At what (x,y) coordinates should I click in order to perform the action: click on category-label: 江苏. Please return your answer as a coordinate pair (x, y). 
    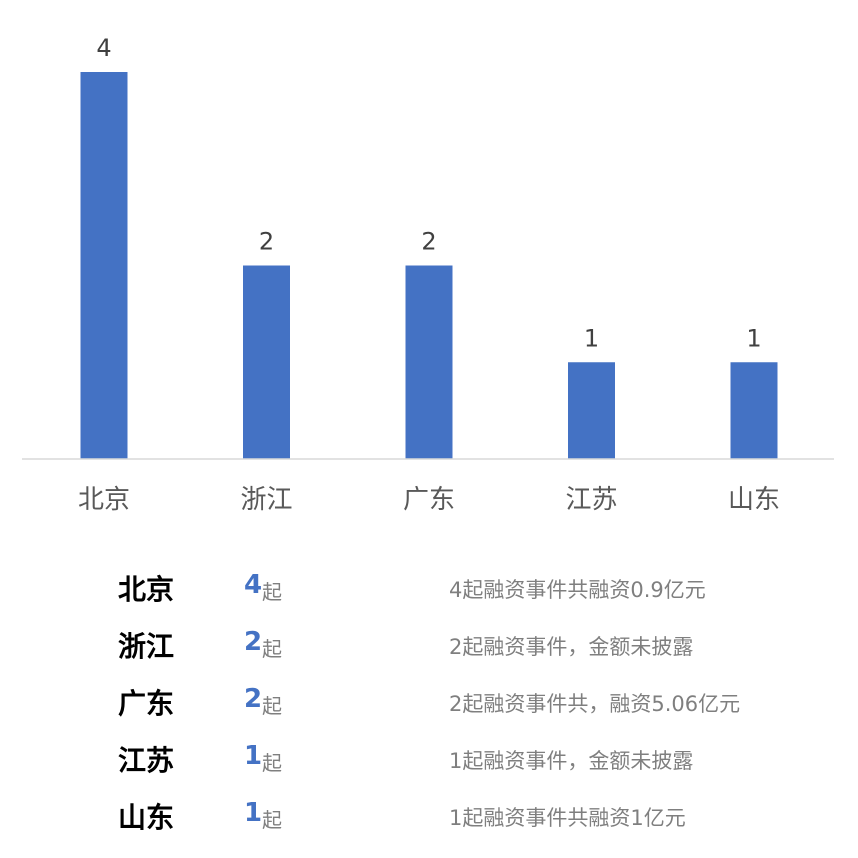
    Looking at the image, I should click on (591, 500).